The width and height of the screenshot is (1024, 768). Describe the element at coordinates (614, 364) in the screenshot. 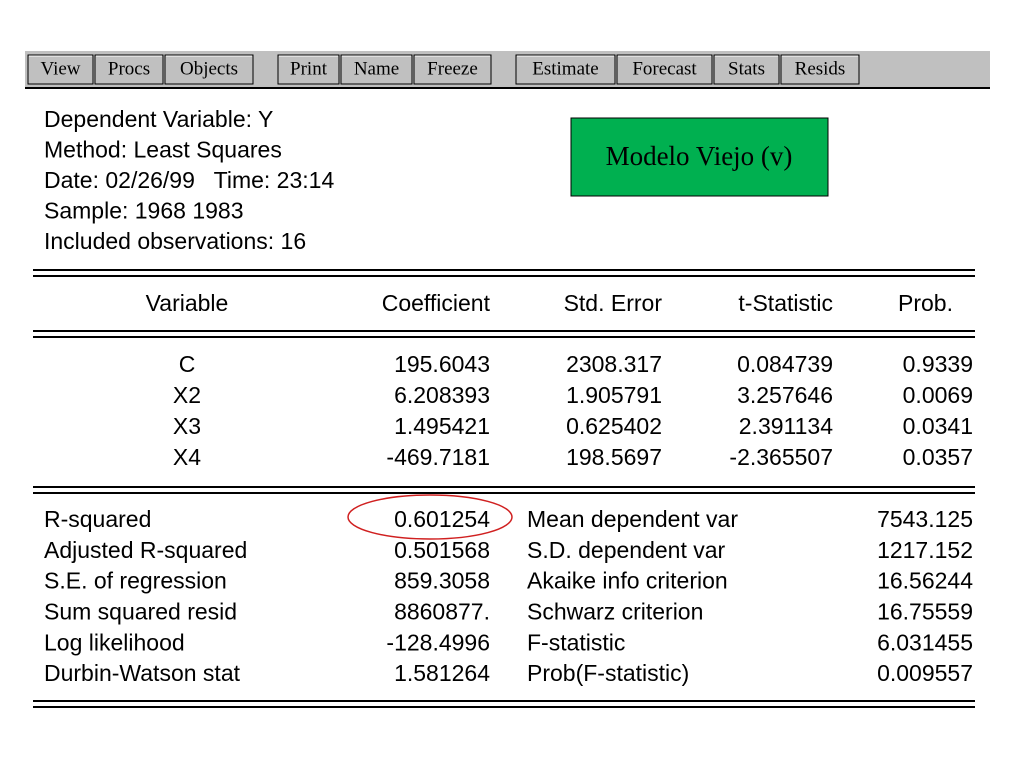

I see `table-cell: 2308.317` at that location.